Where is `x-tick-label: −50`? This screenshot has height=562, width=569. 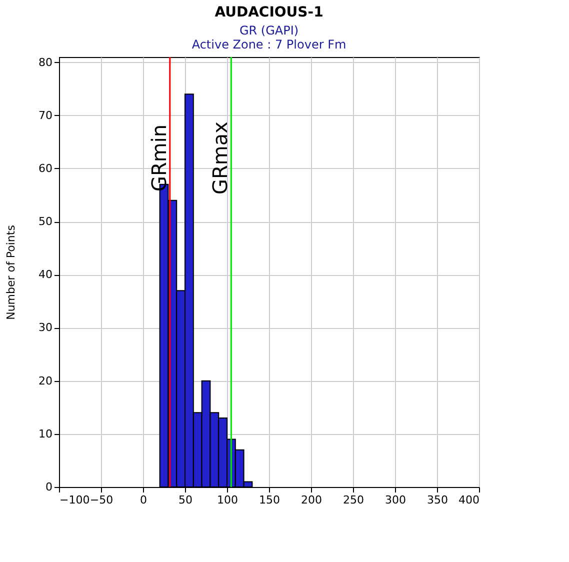 x-tick-label: −50 is located at coordinates (102, 500).